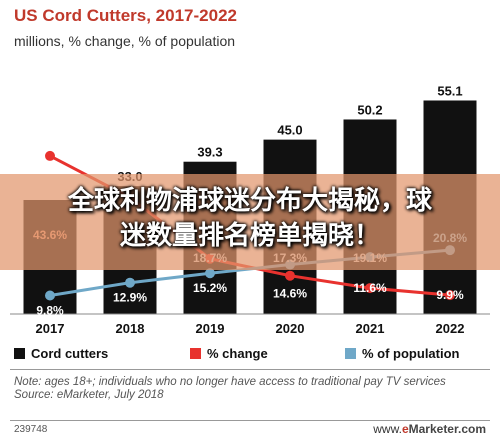 Image resolution: width=500 pixels, height=444 pixels. What do you see at coordinates (249, 201) in the screenshot?
I see `overlay-headline-line1: 全球利物浦球迷分布大揭秘，球` at bounding box center [249, 201].